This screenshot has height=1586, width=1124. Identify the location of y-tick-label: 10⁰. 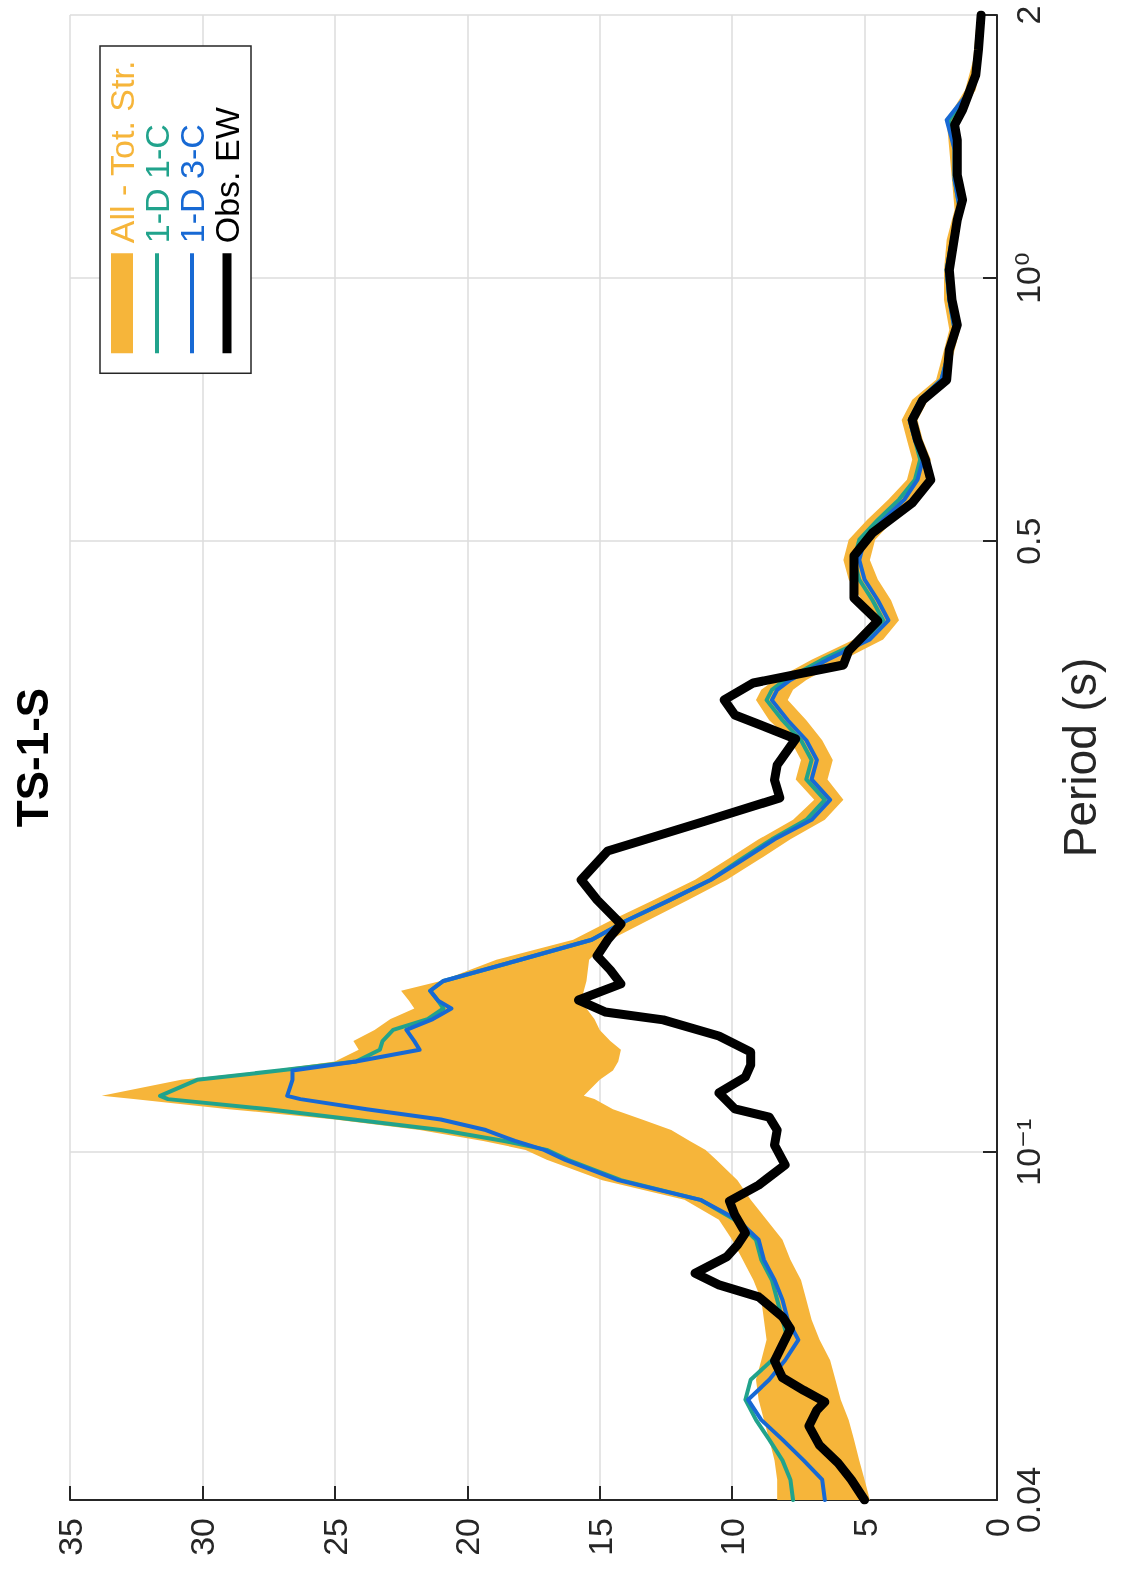
(1028, 278).